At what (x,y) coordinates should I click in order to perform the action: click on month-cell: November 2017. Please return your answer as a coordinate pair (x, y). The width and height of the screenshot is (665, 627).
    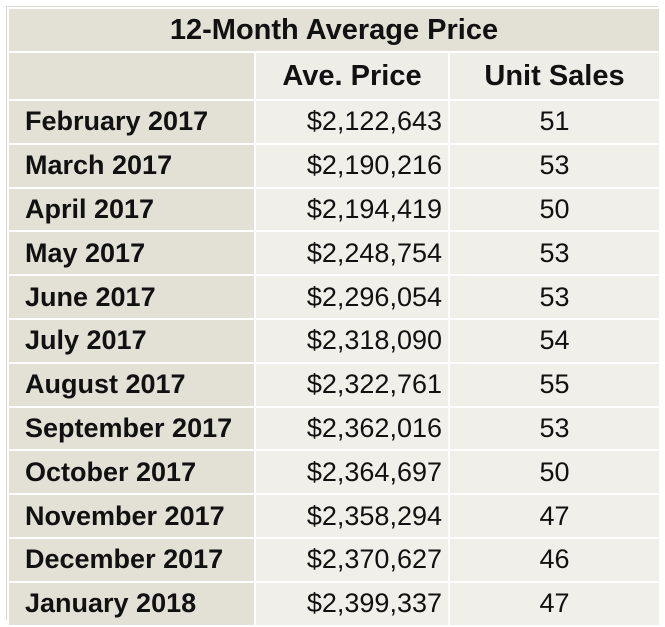
    Looking at the image, I should click on (131, 516).